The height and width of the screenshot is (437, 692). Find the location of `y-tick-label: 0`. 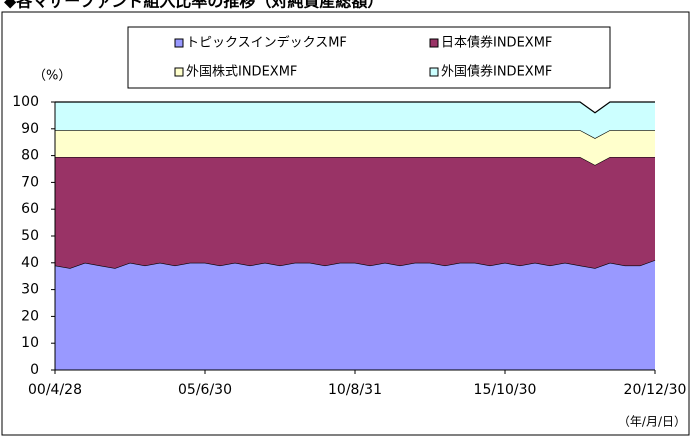

y-tick-label: 0 is located at coordinates (34, 370).